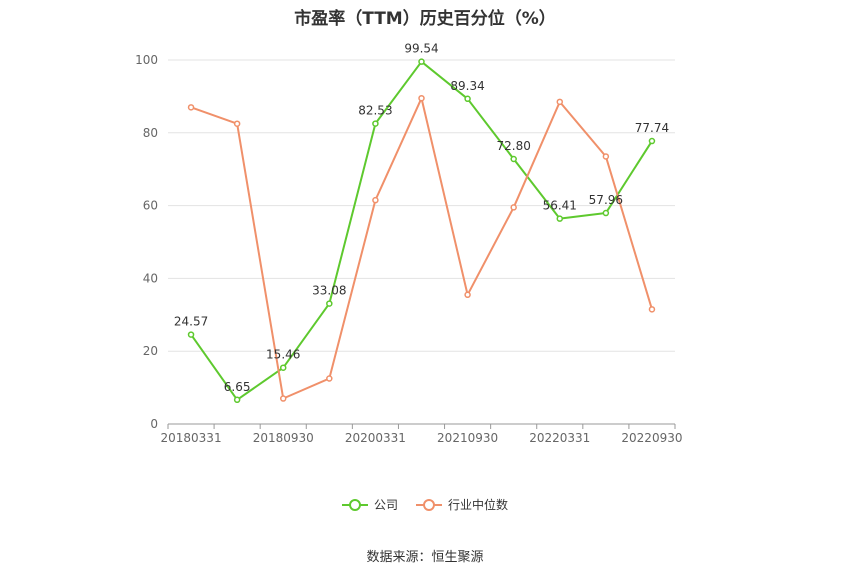  I want to click on data-label: 99.54, so click(421, 49).